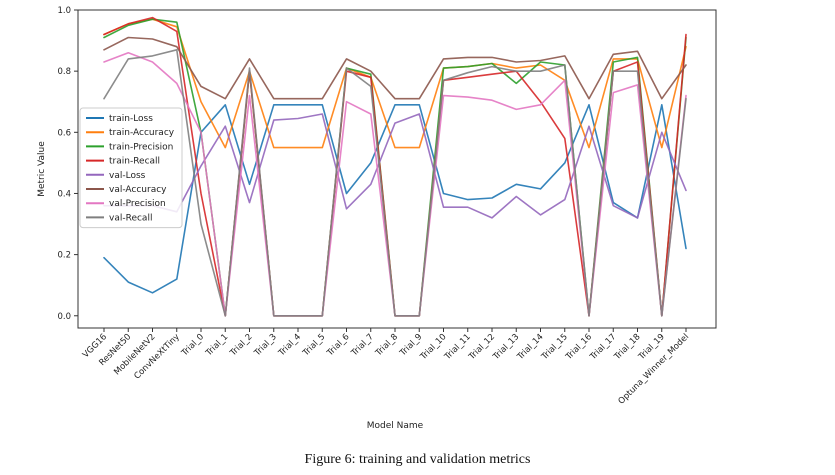 The height and width of the screenshot is (475, 835). Describe the element at coordinates (627, 347) in the screenshot. I see `x-tick-label: Trial_18` at that location.